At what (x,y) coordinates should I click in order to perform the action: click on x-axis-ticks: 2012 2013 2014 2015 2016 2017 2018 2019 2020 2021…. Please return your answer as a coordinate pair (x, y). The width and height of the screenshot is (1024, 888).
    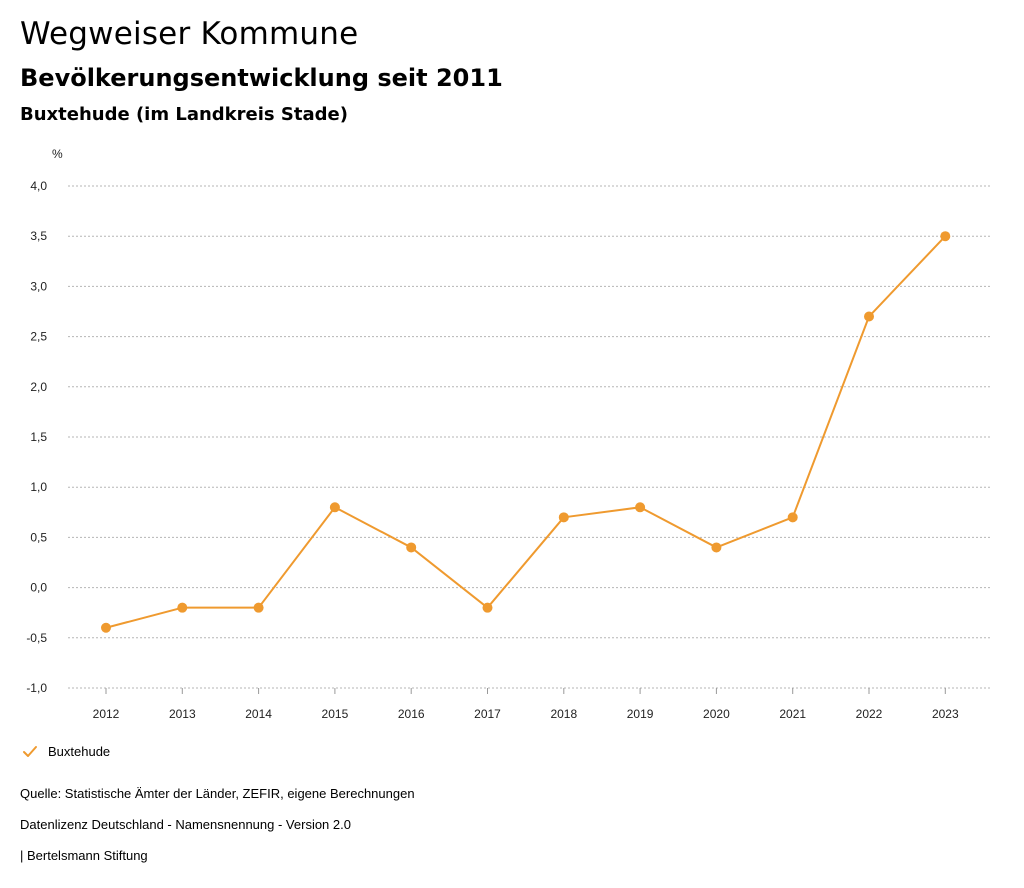
    Looking at the image, I should click on (526, 704).